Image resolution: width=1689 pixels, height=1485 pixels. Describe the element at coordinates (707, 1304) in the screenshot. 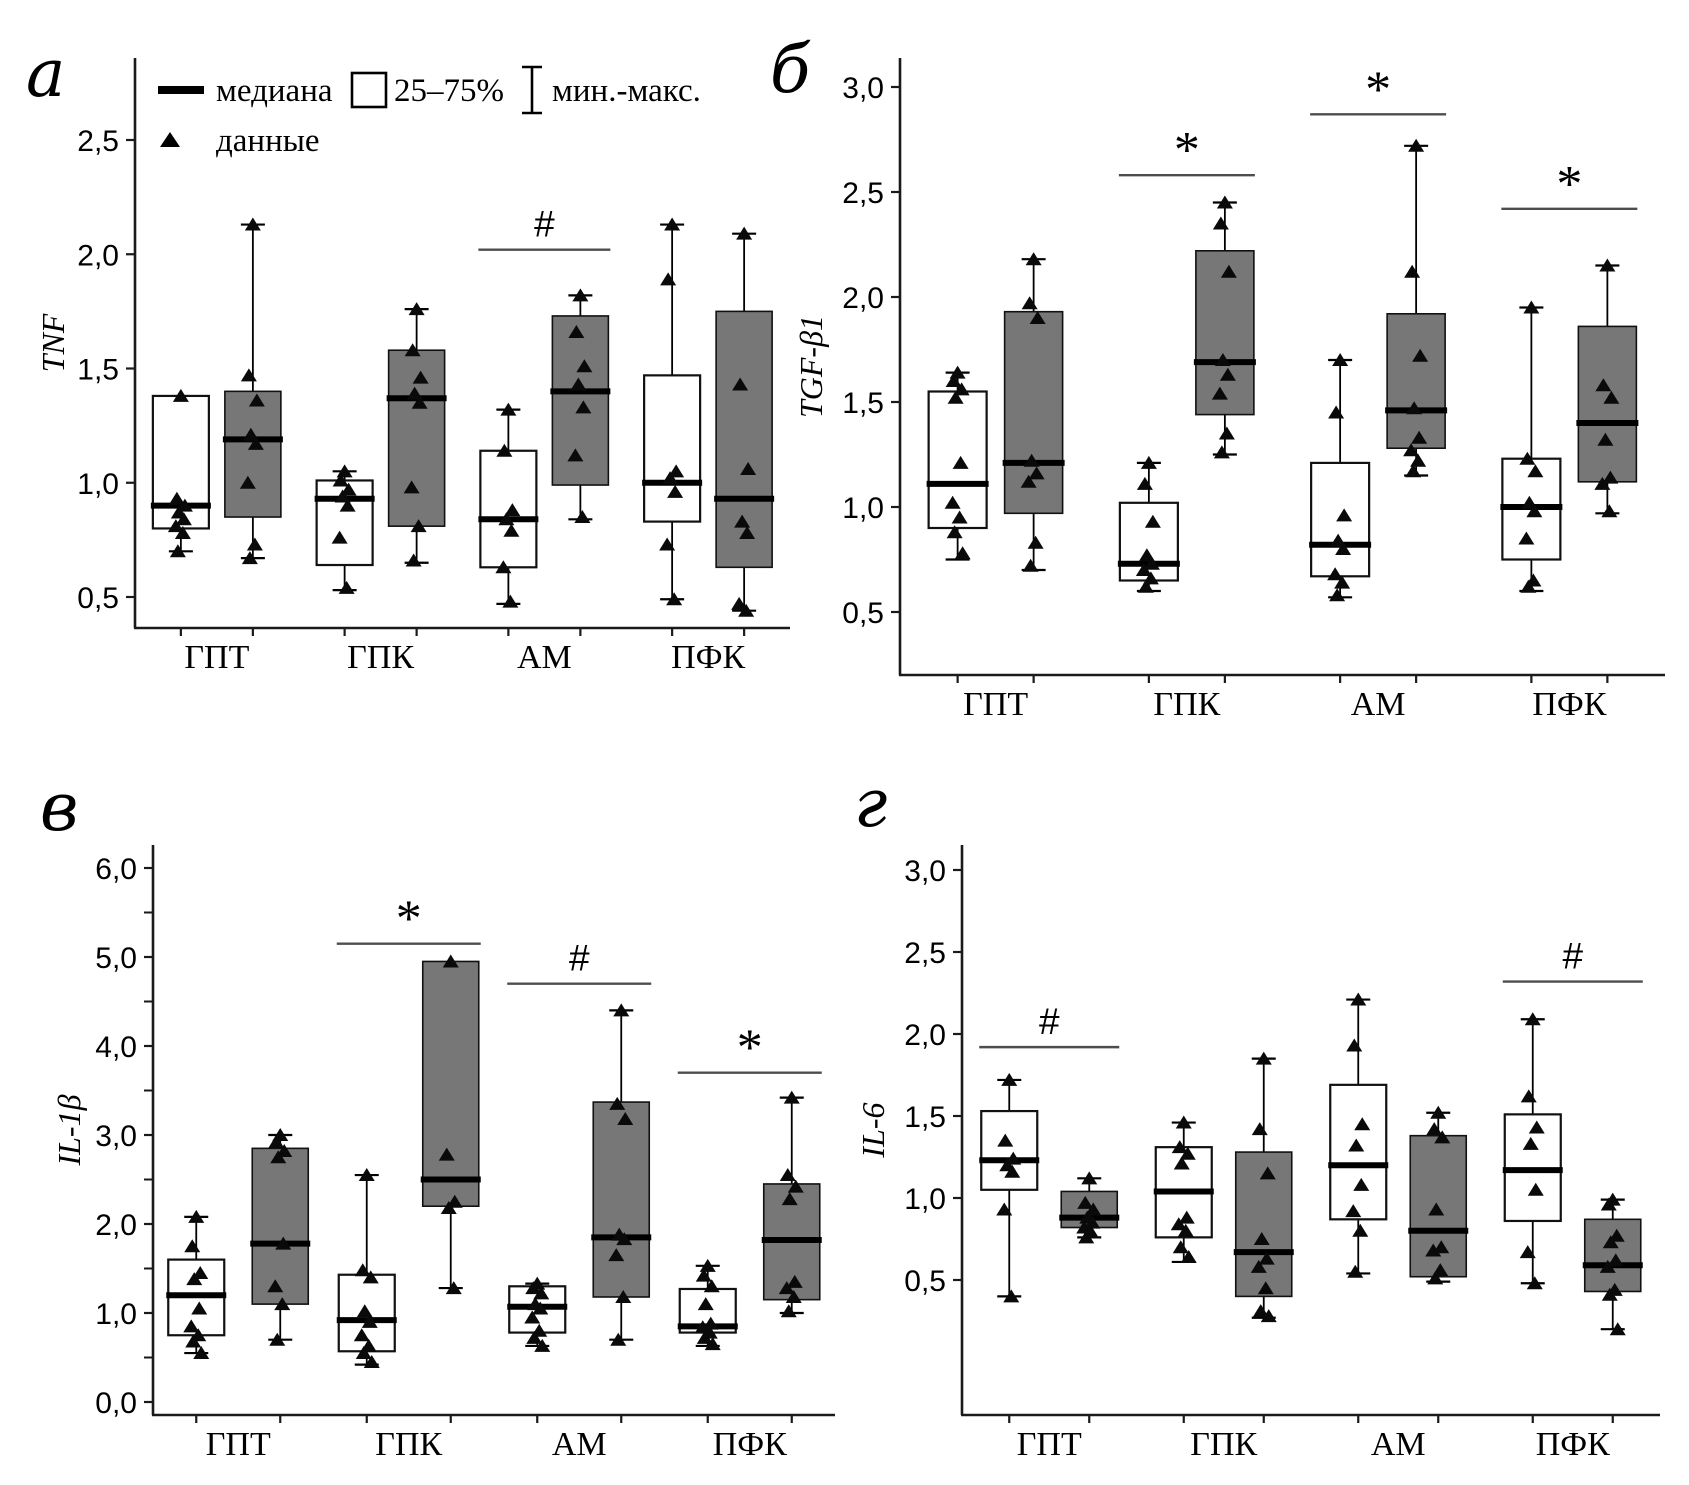

I see `boxplot-white-ПФК` at that location.